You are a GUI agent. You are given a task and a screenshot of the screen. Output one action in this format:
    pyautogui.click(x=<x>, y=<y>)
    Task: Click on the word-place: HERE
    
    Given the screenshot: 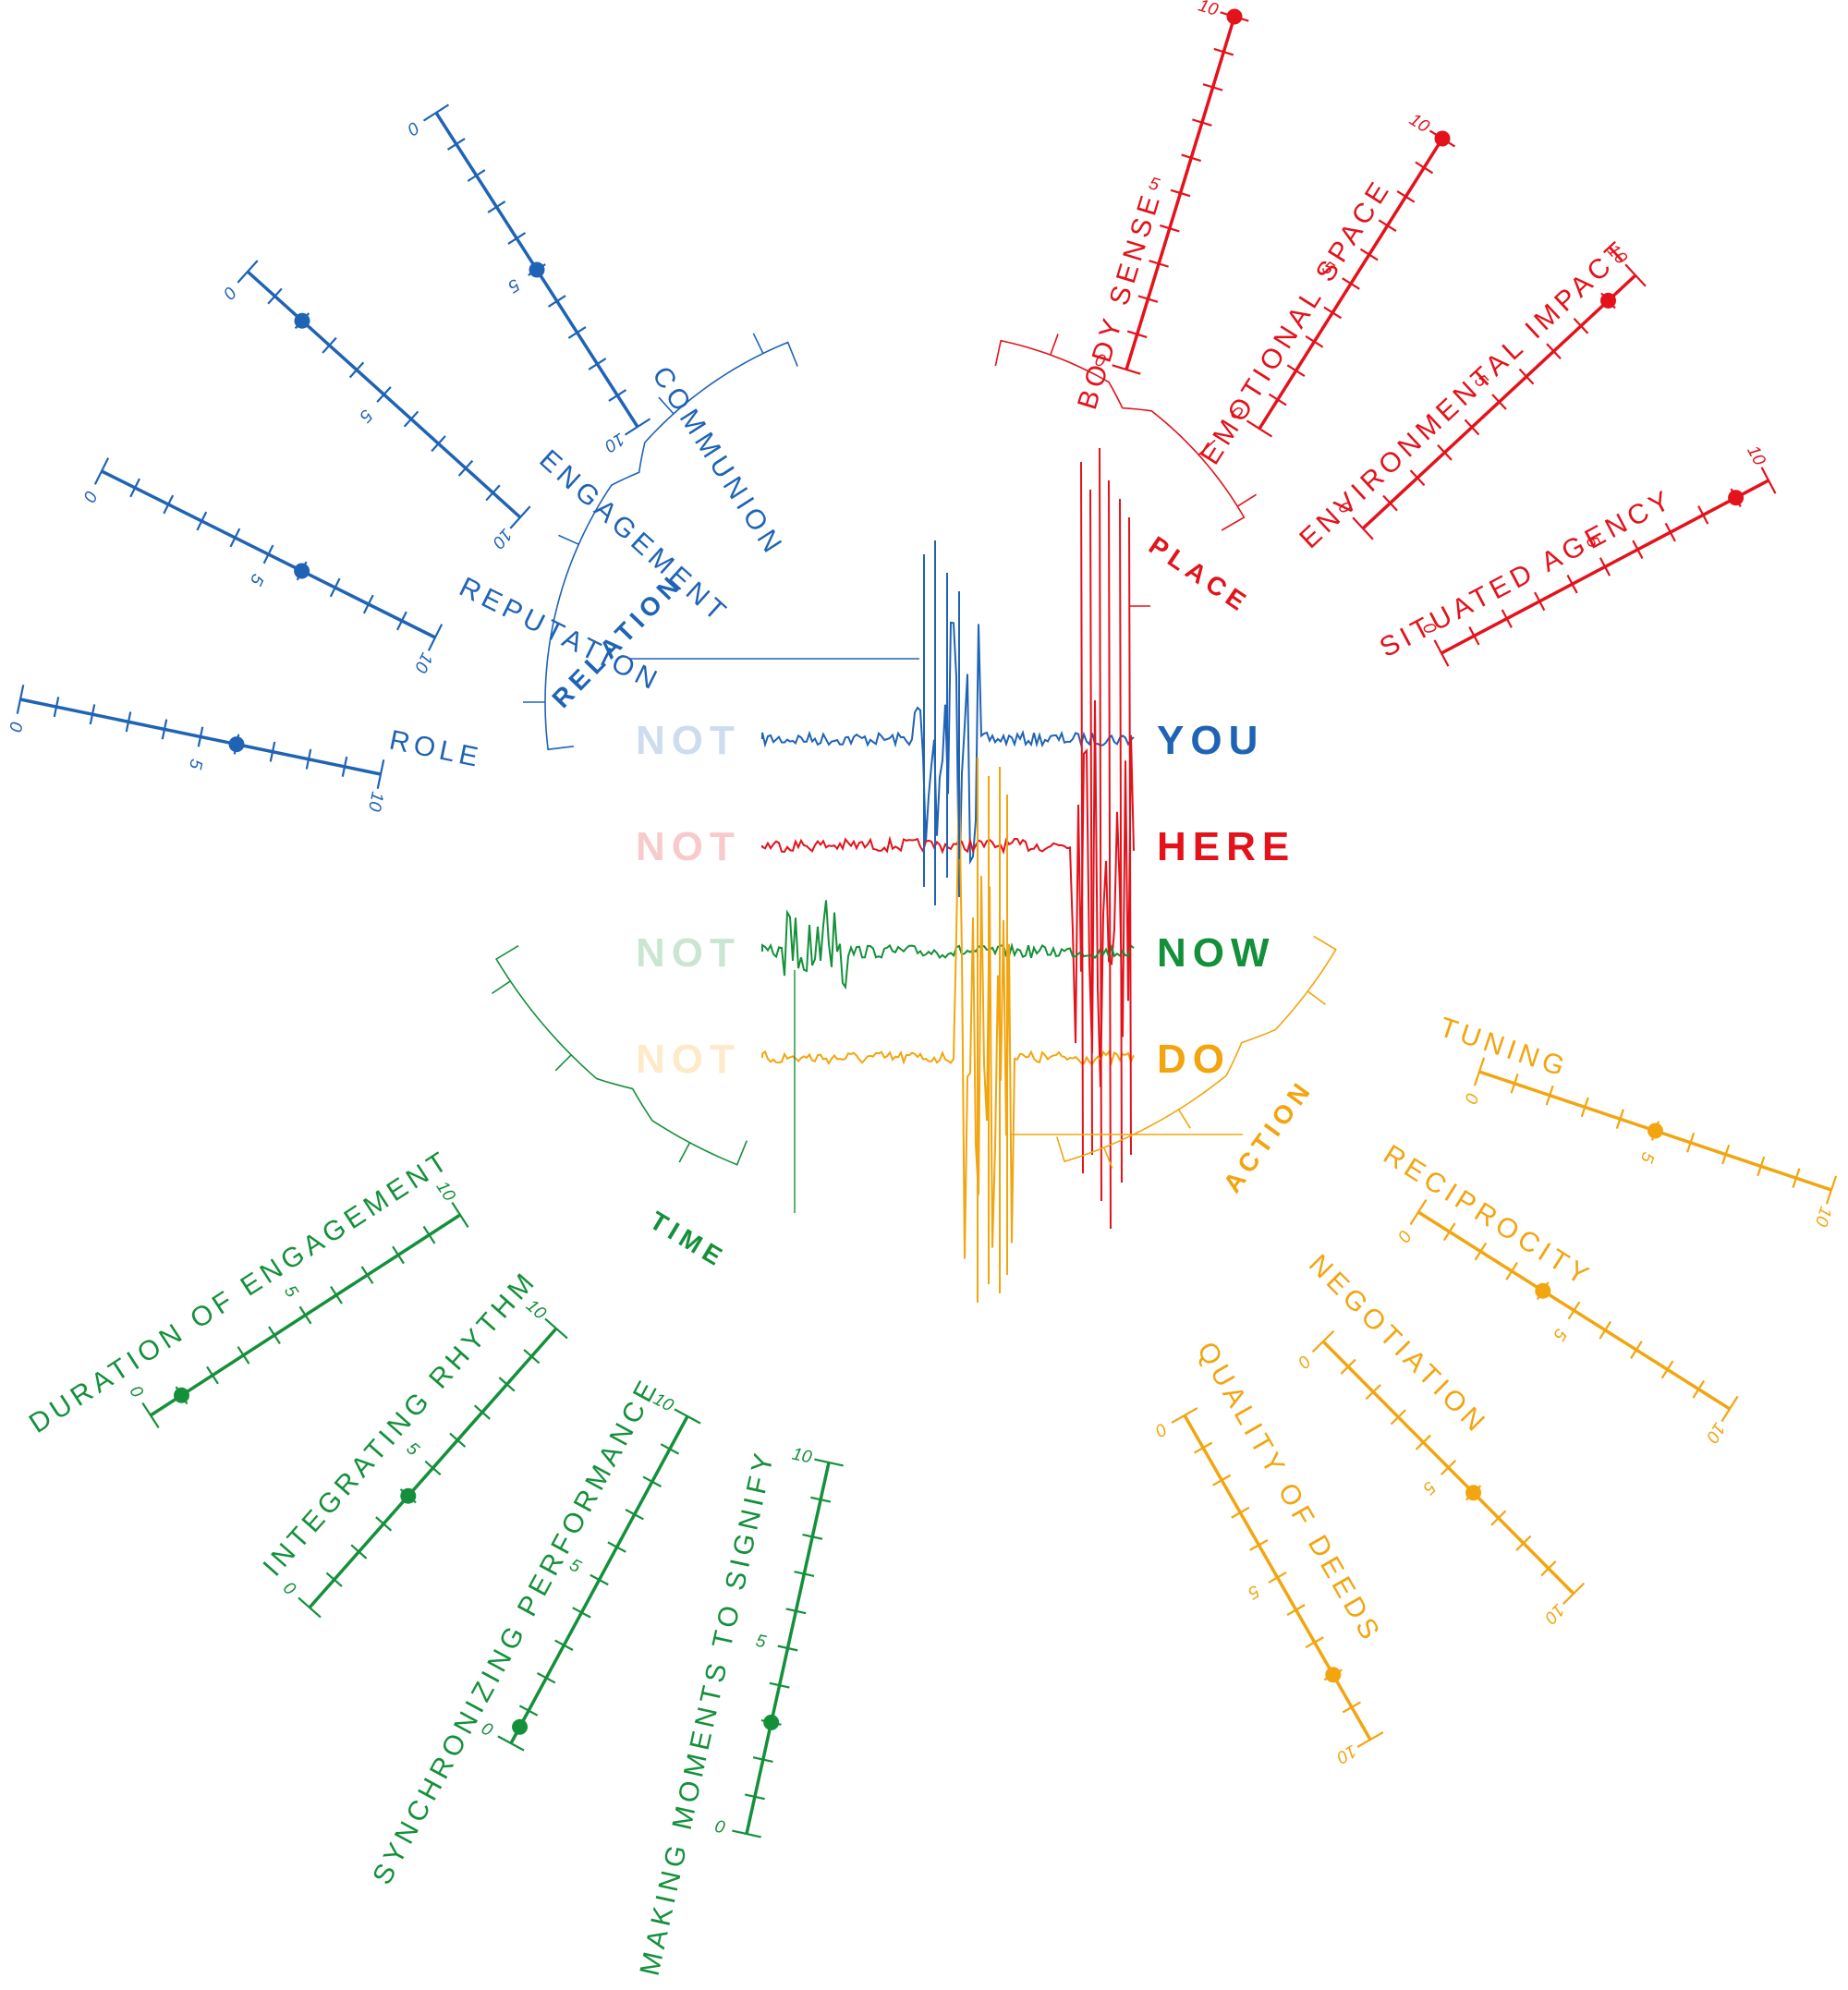 What is the action you would take?
    pyautogui.click(x=1226, y=846)
    